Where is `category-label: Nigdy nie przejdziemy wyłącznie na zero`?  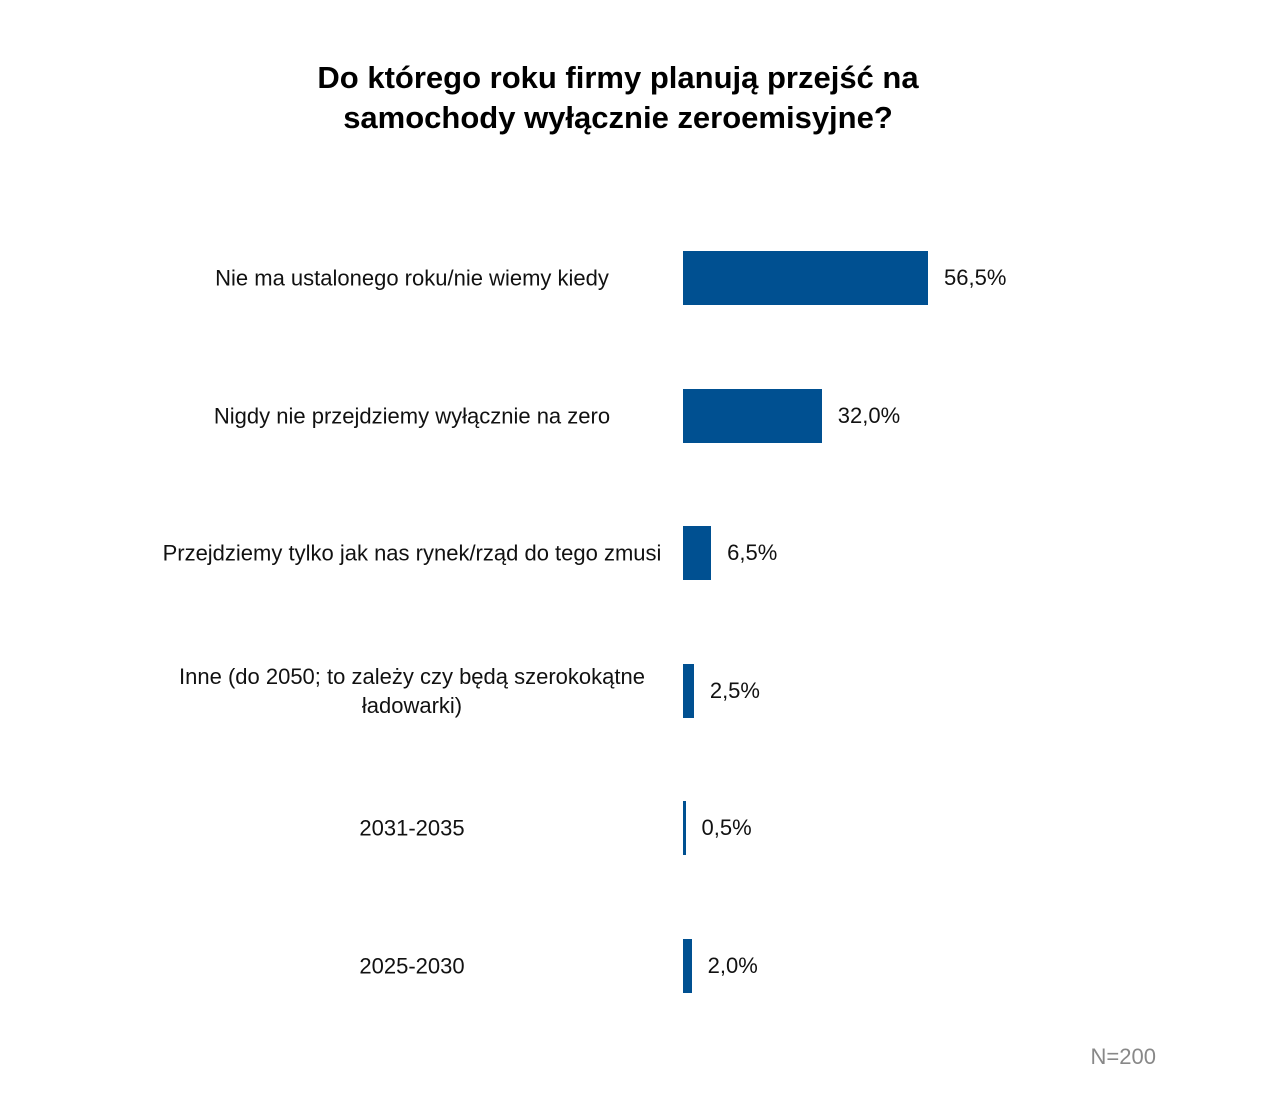 category-label: Nigdy nie przejdziemy wyłącznie na zero is located at coordinates (412, 416).